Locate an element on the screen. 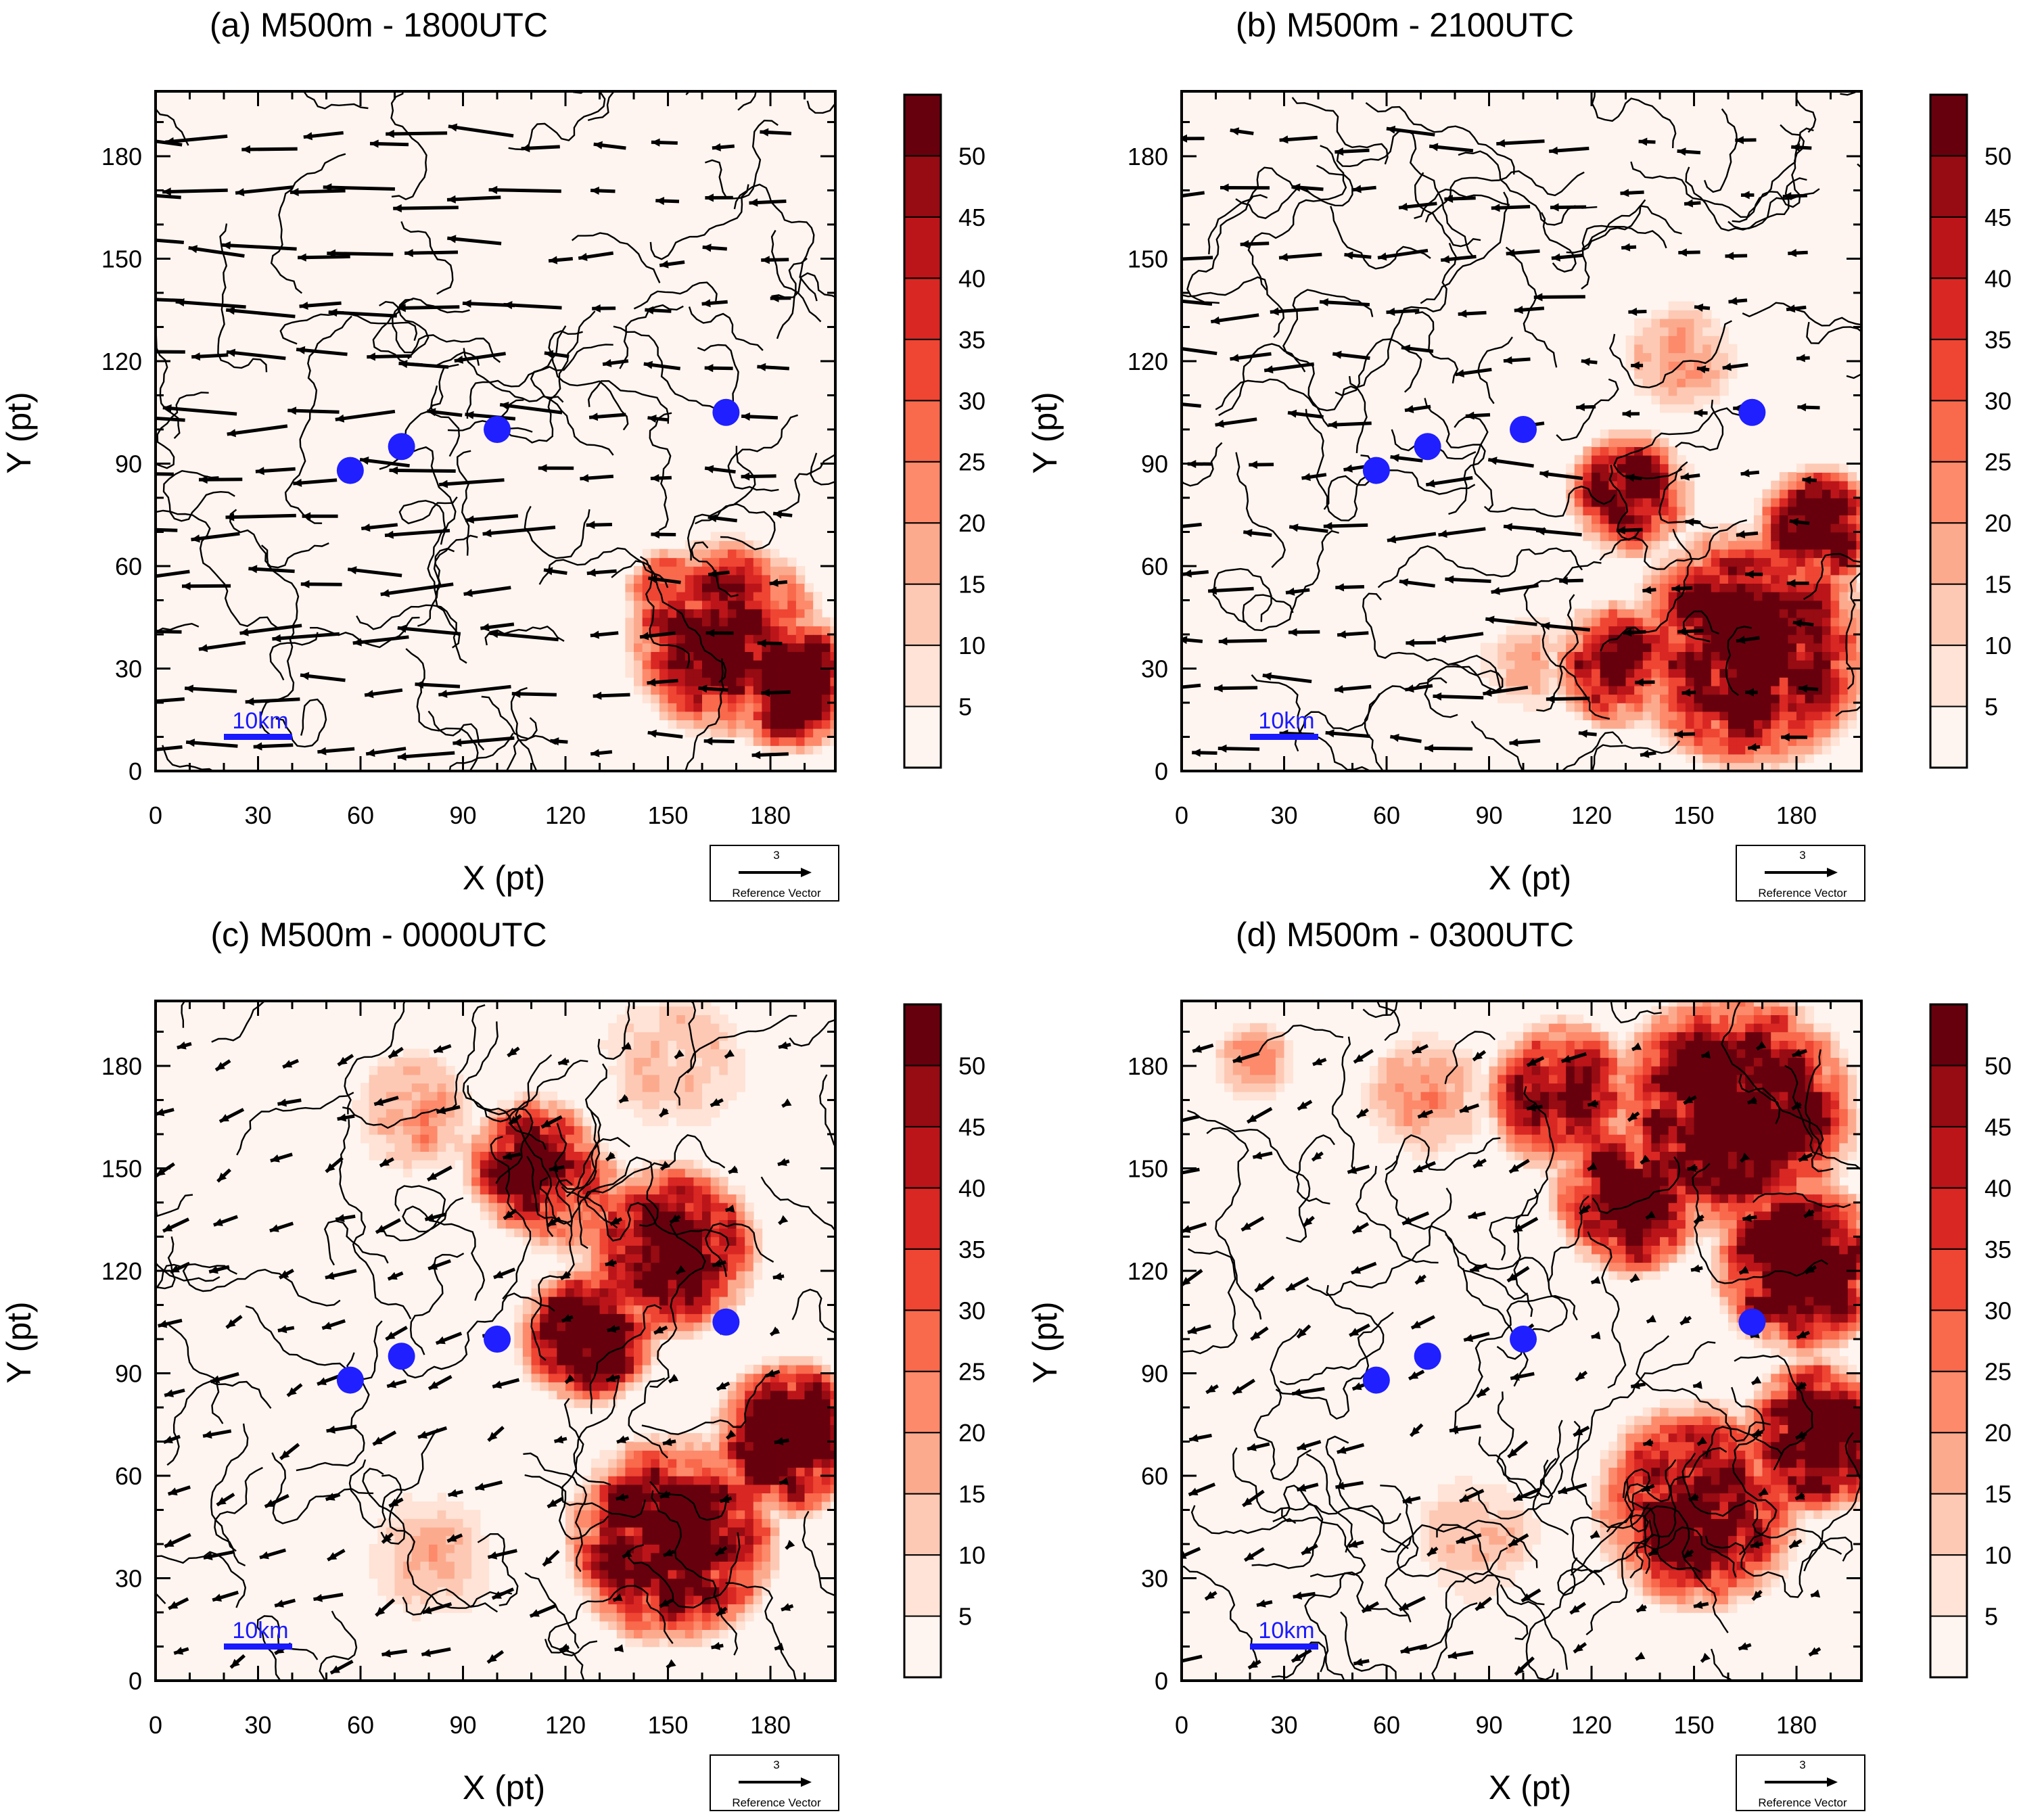  station-marker is located at coordinates (1523, 429).